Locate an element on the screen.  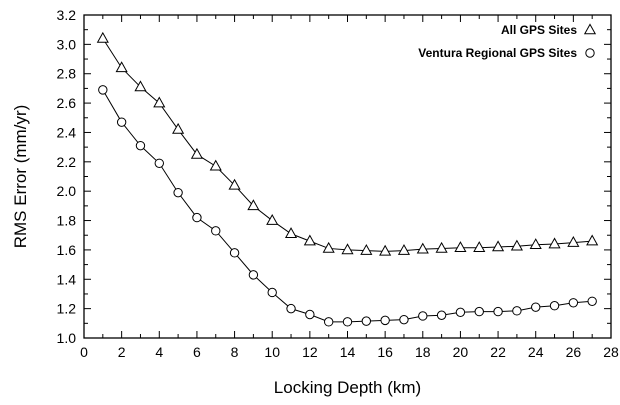
y-tick-label: 1.4 is located at coordinates (67, 279).